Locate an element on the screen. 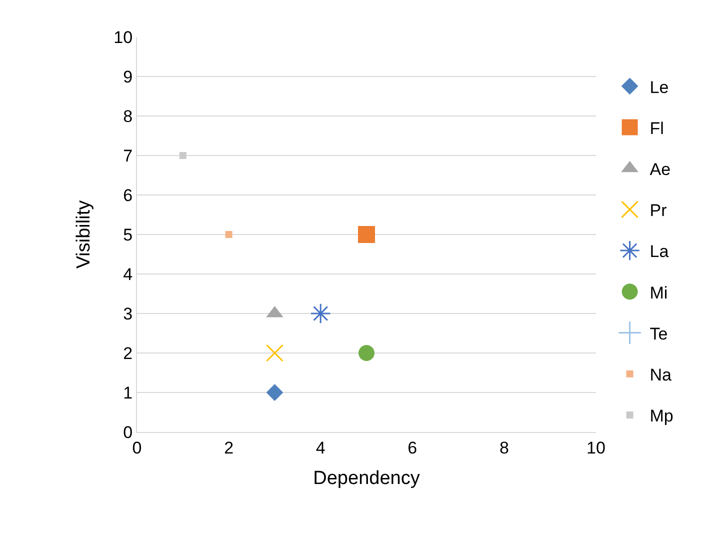  y-tick-label: 3 is located at coordinates (128, 314).